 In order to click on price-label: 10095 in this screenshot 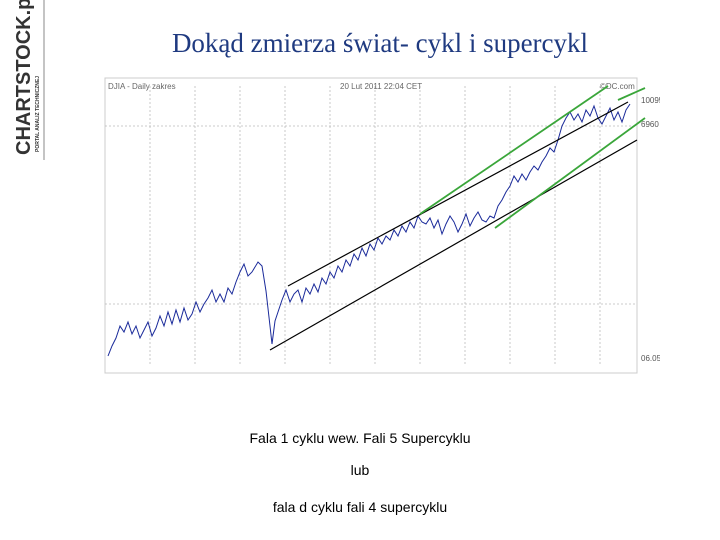, I will do `click(650, 100)`.